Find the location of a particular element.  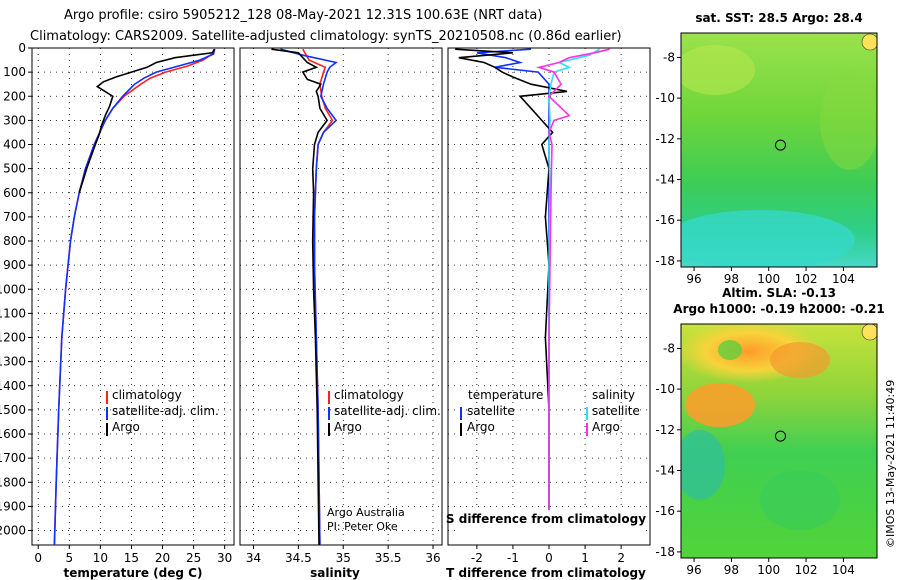

y-tick-label: 1000 is located at coordinates (13, 289).